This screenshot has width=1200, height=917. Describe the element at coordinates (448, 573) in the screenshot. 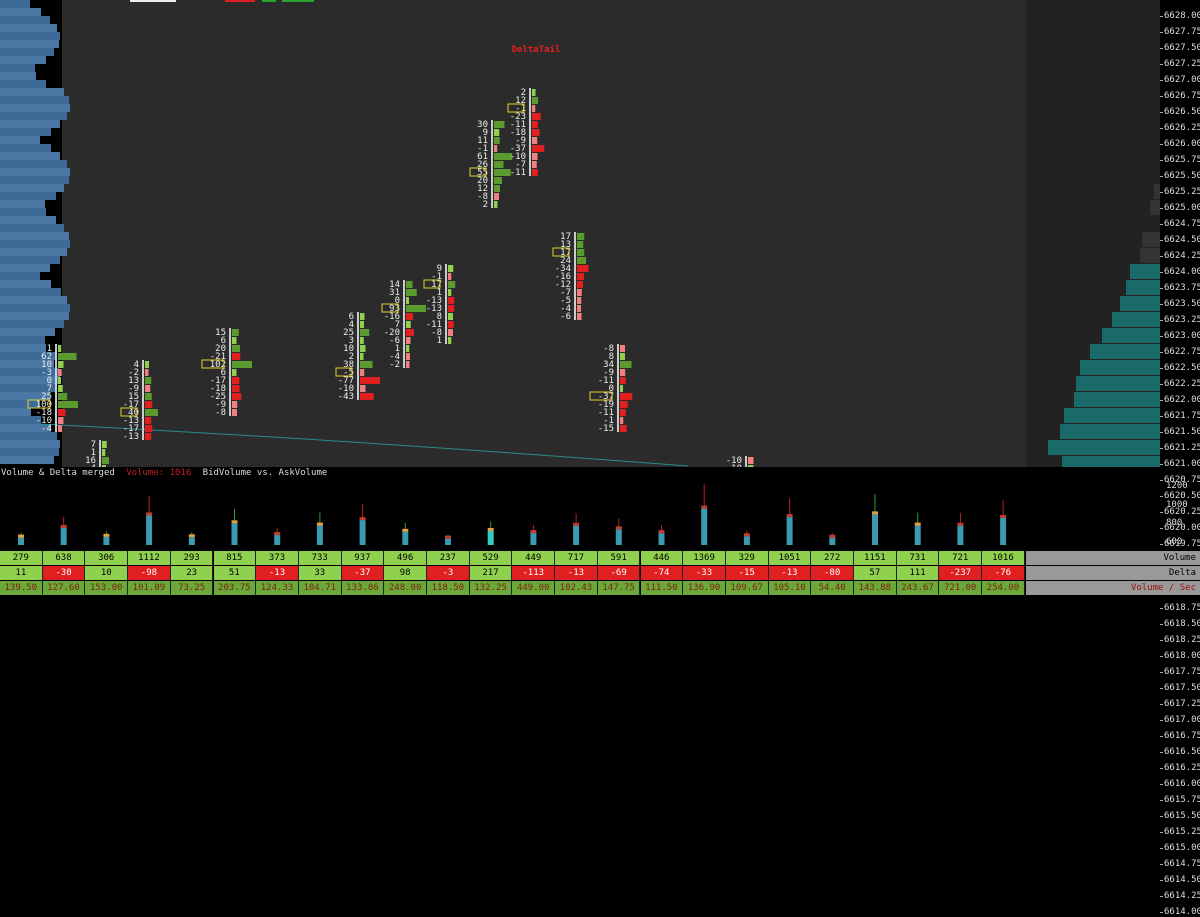

I see `delta-cell: -3` at that location.